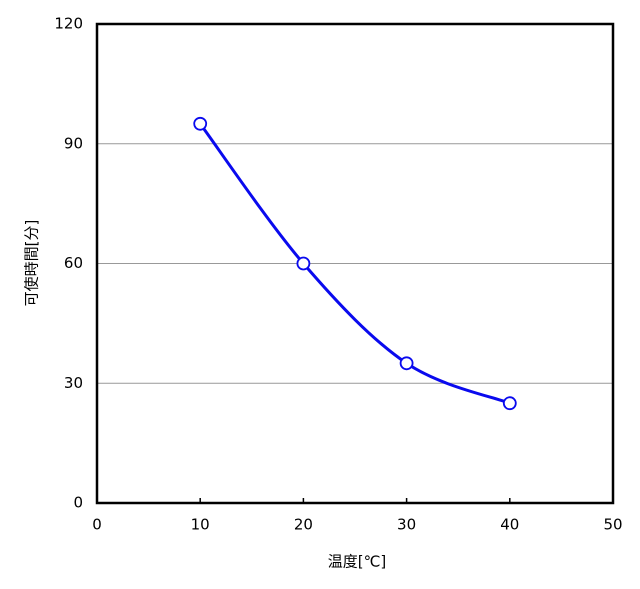 The image size is (640, 589). Describe the element at coordinates (78, 503) in the screenshot. I see `y-tick-label: 0` at that location.